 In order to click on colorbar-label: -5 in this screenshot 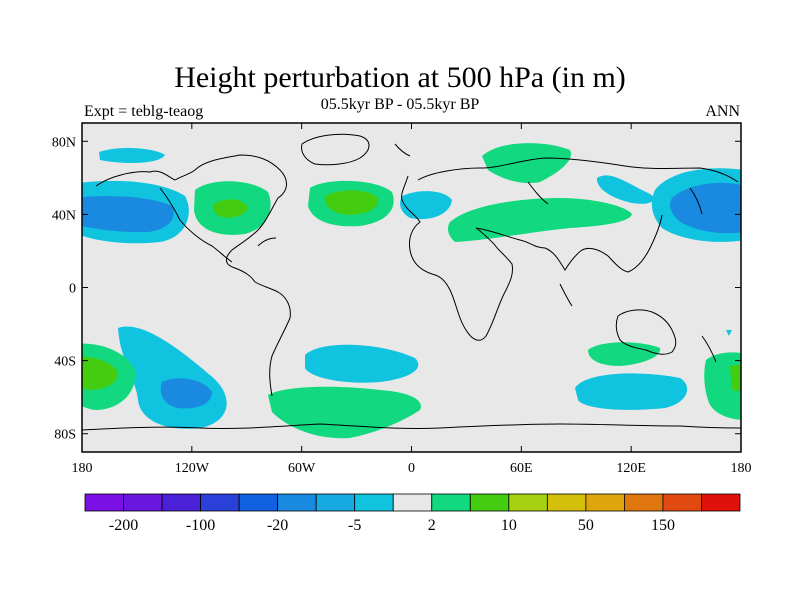, I will do `click(354, 525)`.